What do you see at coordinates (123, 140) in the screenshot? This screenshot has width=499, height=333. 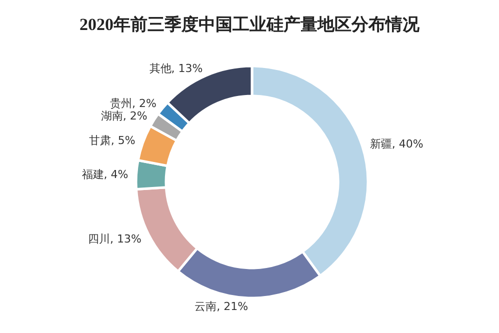 I see `data-label: , 5%` at bounding box center [123, 140].